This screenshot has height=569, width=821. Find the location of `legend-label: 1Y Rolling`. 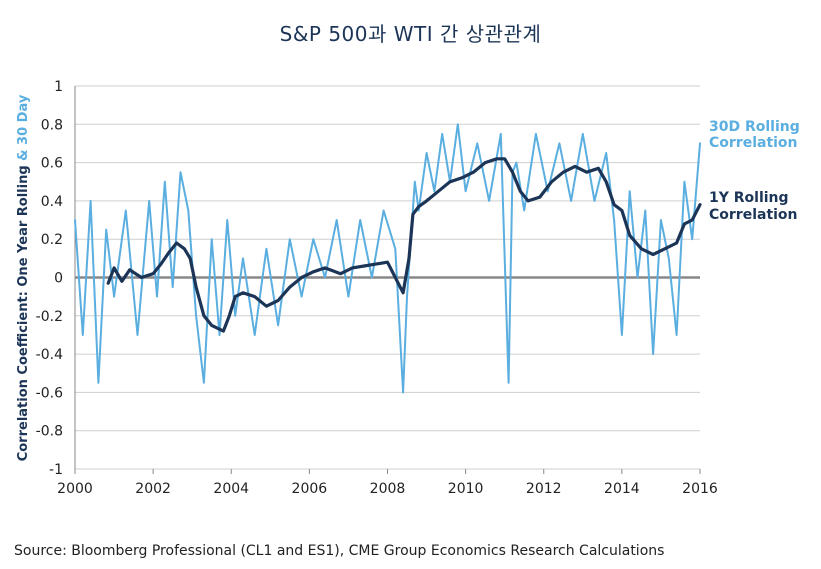

legend-label: 1Y Rolling is located at coordinates (749, 198).